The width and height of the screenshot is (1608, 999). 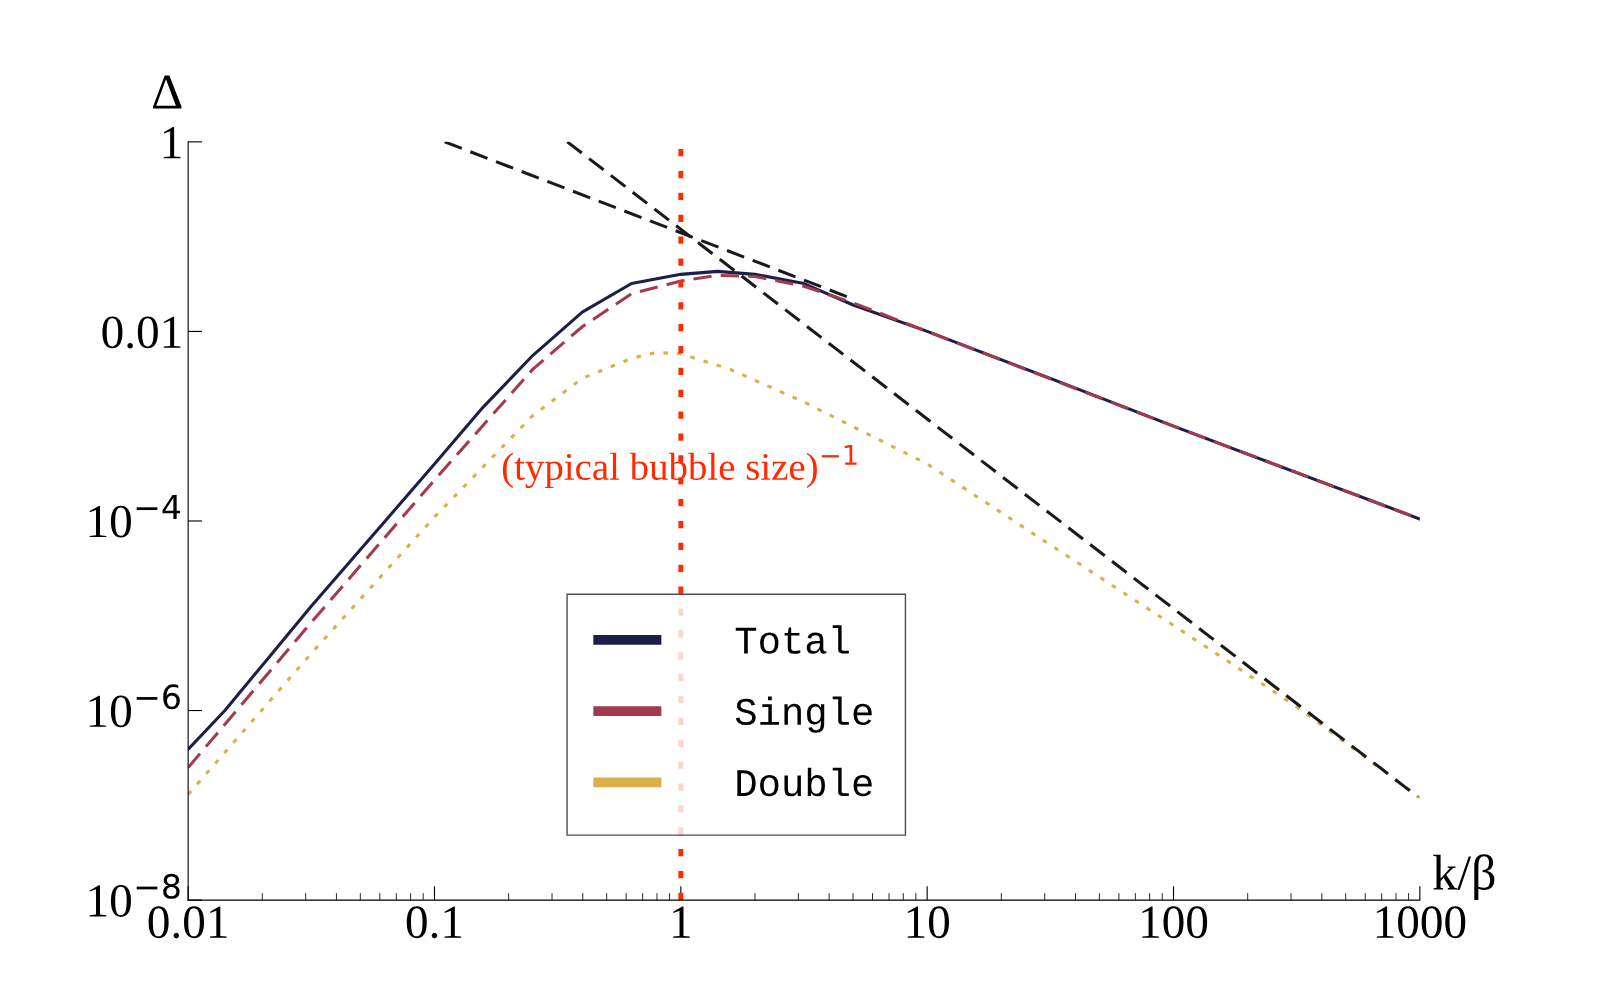 I want to click on ref-line-label: (typical bubble size)$^{−1}$, so click(x=679, y=466).